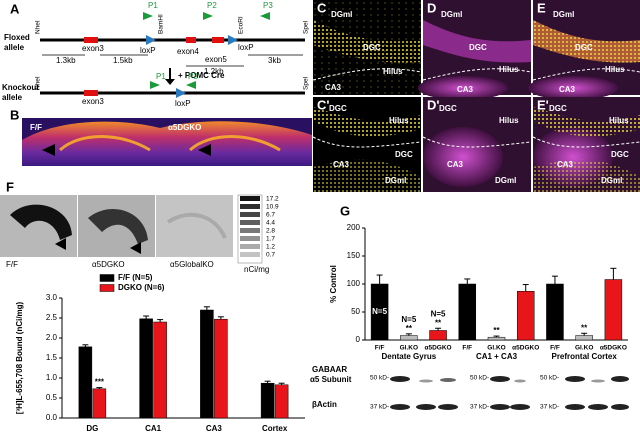 Image resolution: width=640 pixels, height=435 pixels. Describe the element at coordinates (408, 356) in the screenshot. I see `group-label: Dentate Gyrus` at that location.